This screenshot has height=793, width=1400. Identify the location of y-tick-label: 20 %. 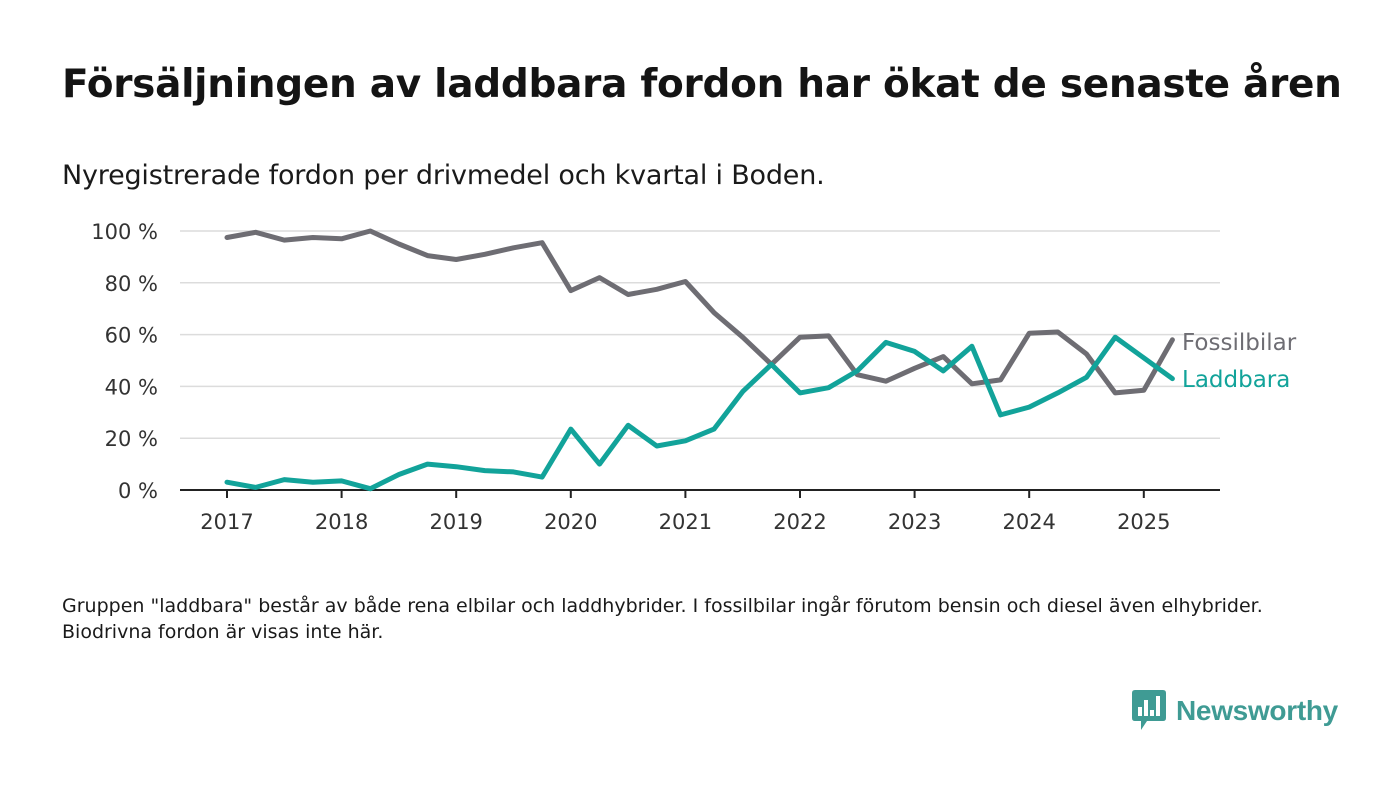
(131, 439).